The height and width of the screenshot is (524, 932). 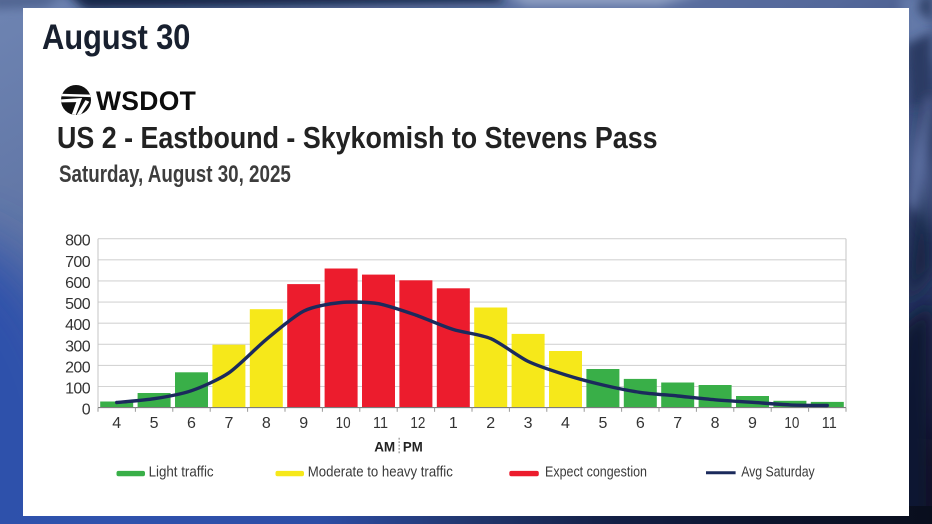 What do you see at coordinates (528, 423) in the screenshot?
I see `svg-text: 3` at bounding box center [528, 423].